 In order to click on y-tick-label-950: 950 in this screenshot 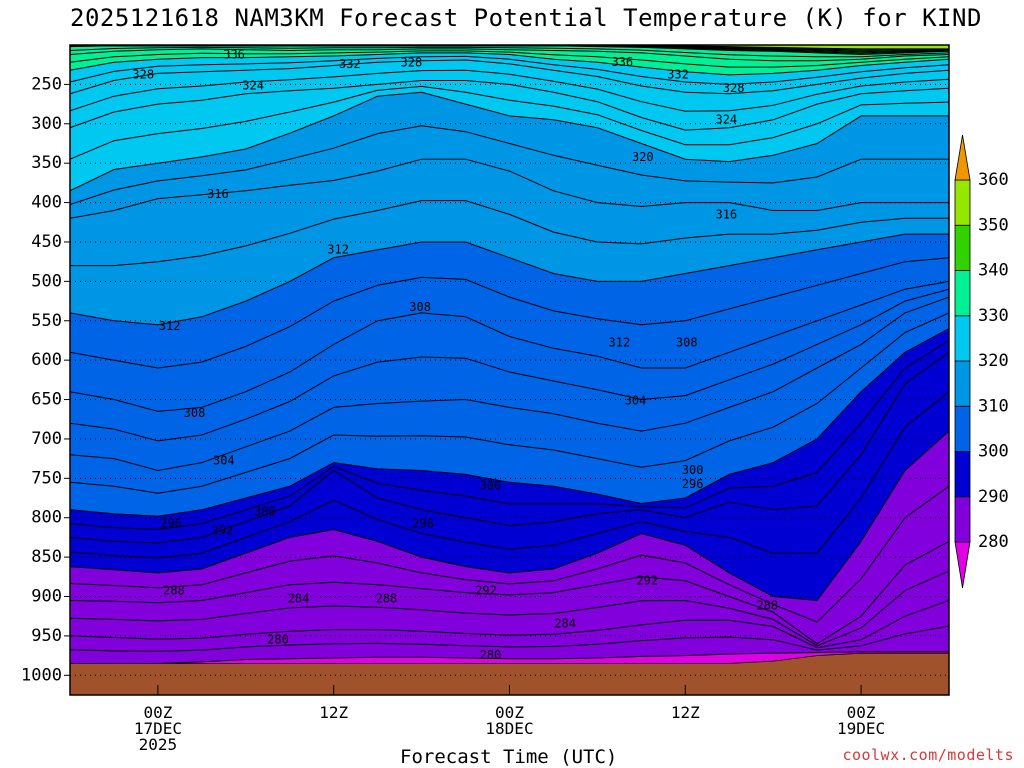, I will do `click(46, 636)`.